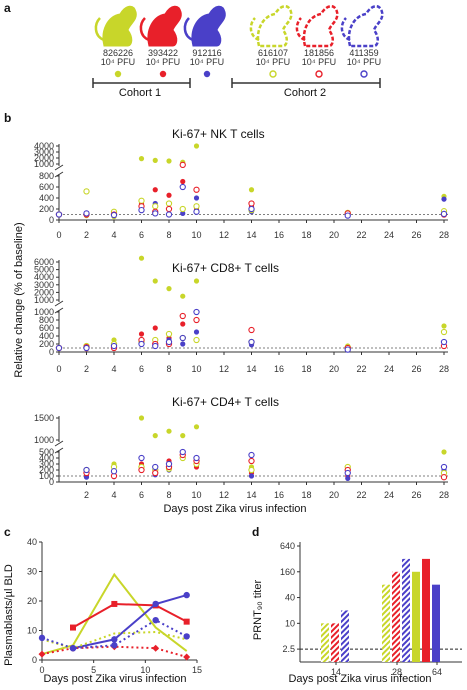 The width and height of the screenshot is (467, 690). I want to click on y-tick-label: 30, so click(32, 572).